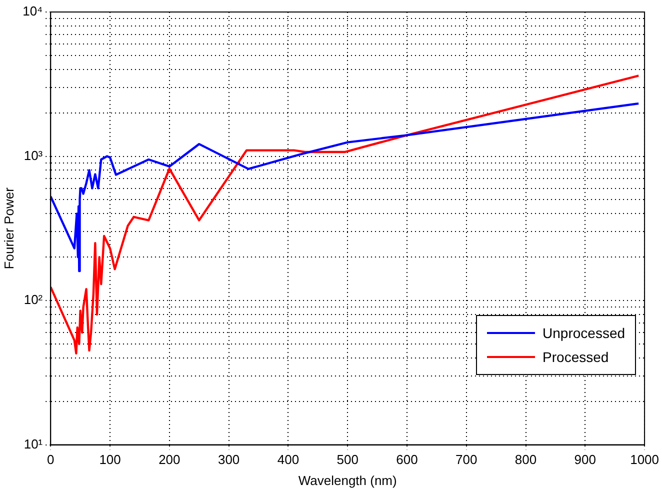 The image size is (662, 491). Describe the element at coordinates (347, 480) in the screenshot. I see `x-axis-title: Wavelength (nm)` at that location.